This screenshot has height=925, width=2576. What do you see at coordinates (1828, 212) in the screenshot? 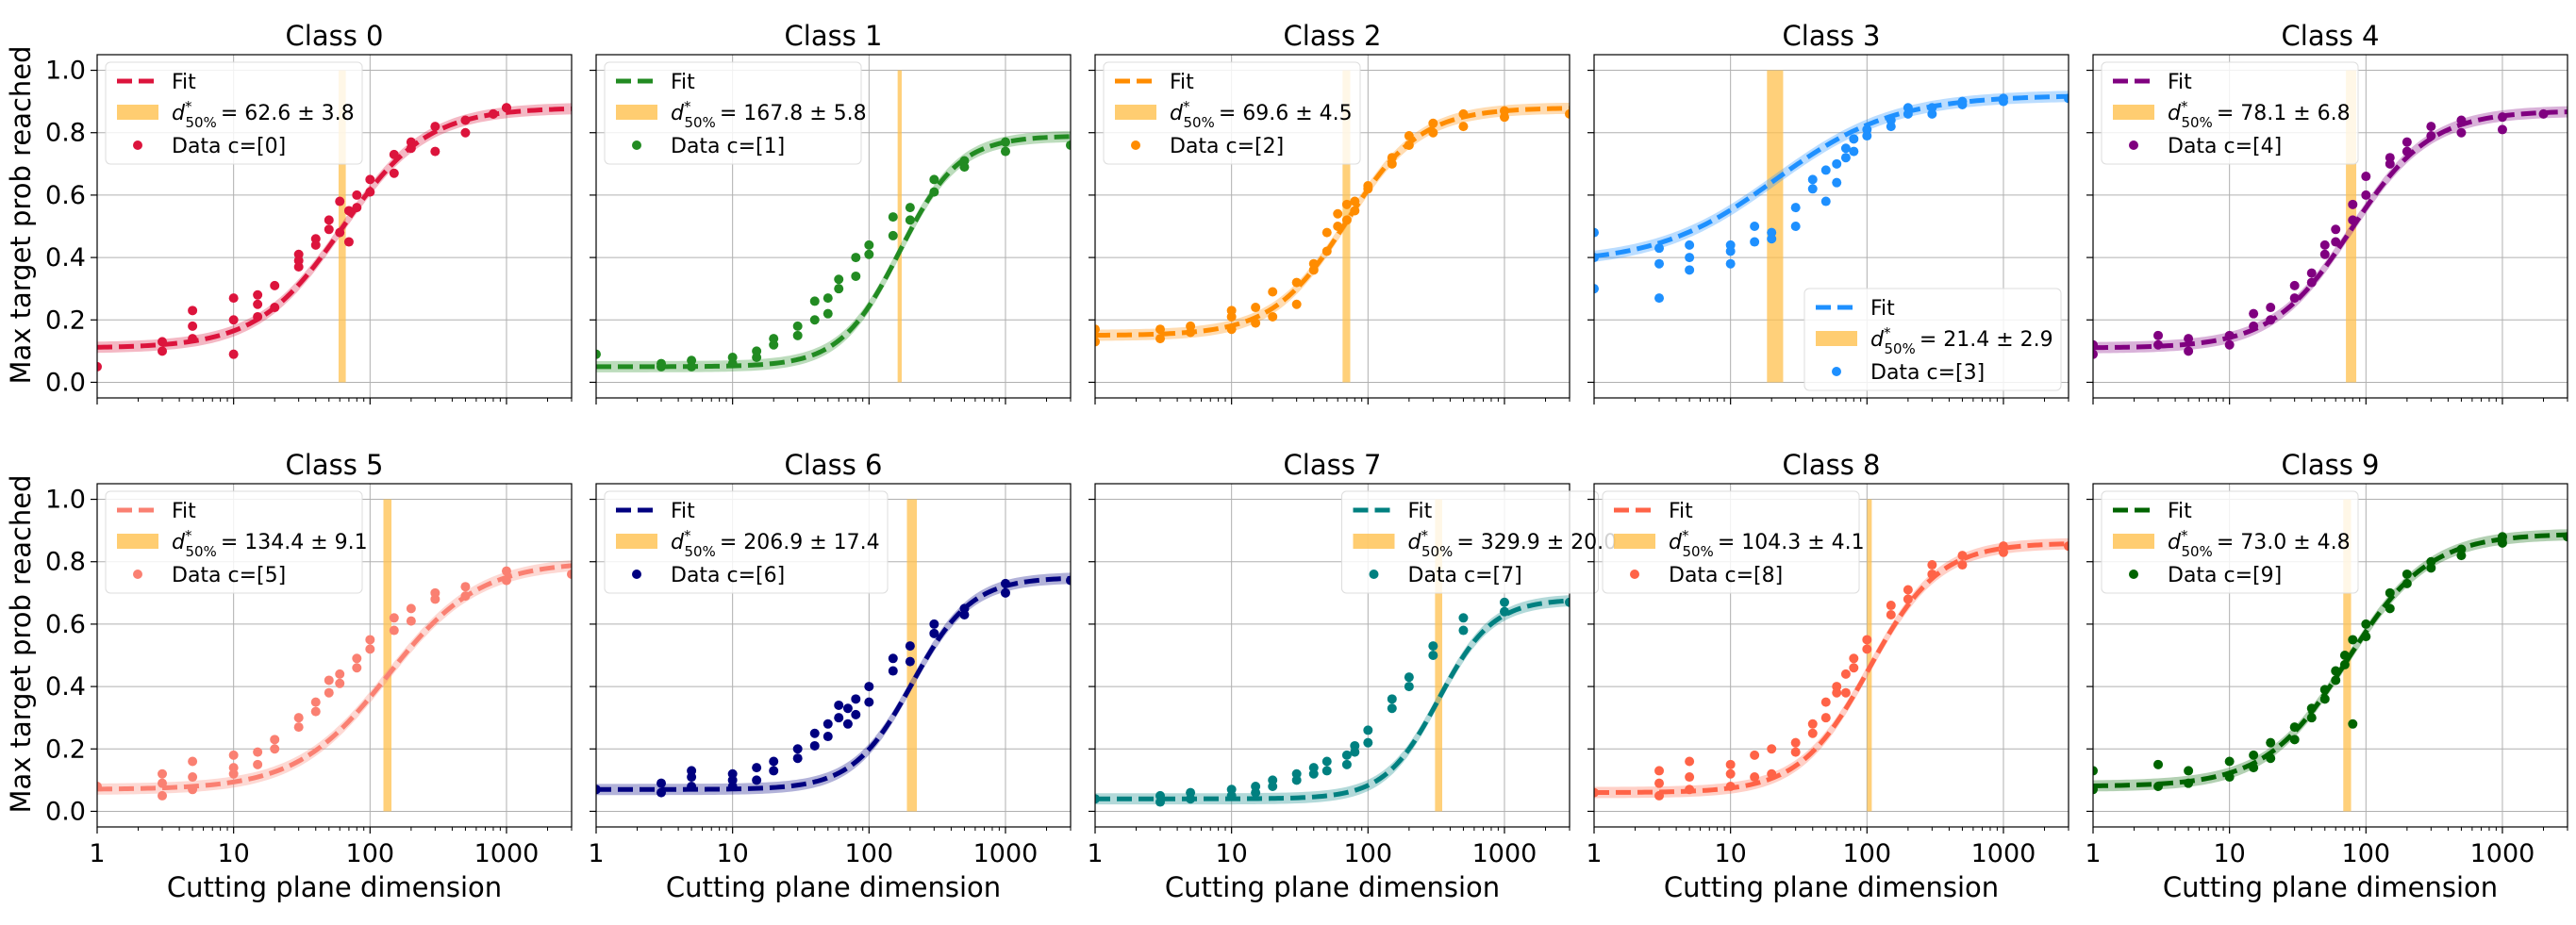
I see `panel-class-3: Class 3 Fit d* 50% = 21.4 ± 2.9 Data c=[3]` at bounding box center [1828, 212].